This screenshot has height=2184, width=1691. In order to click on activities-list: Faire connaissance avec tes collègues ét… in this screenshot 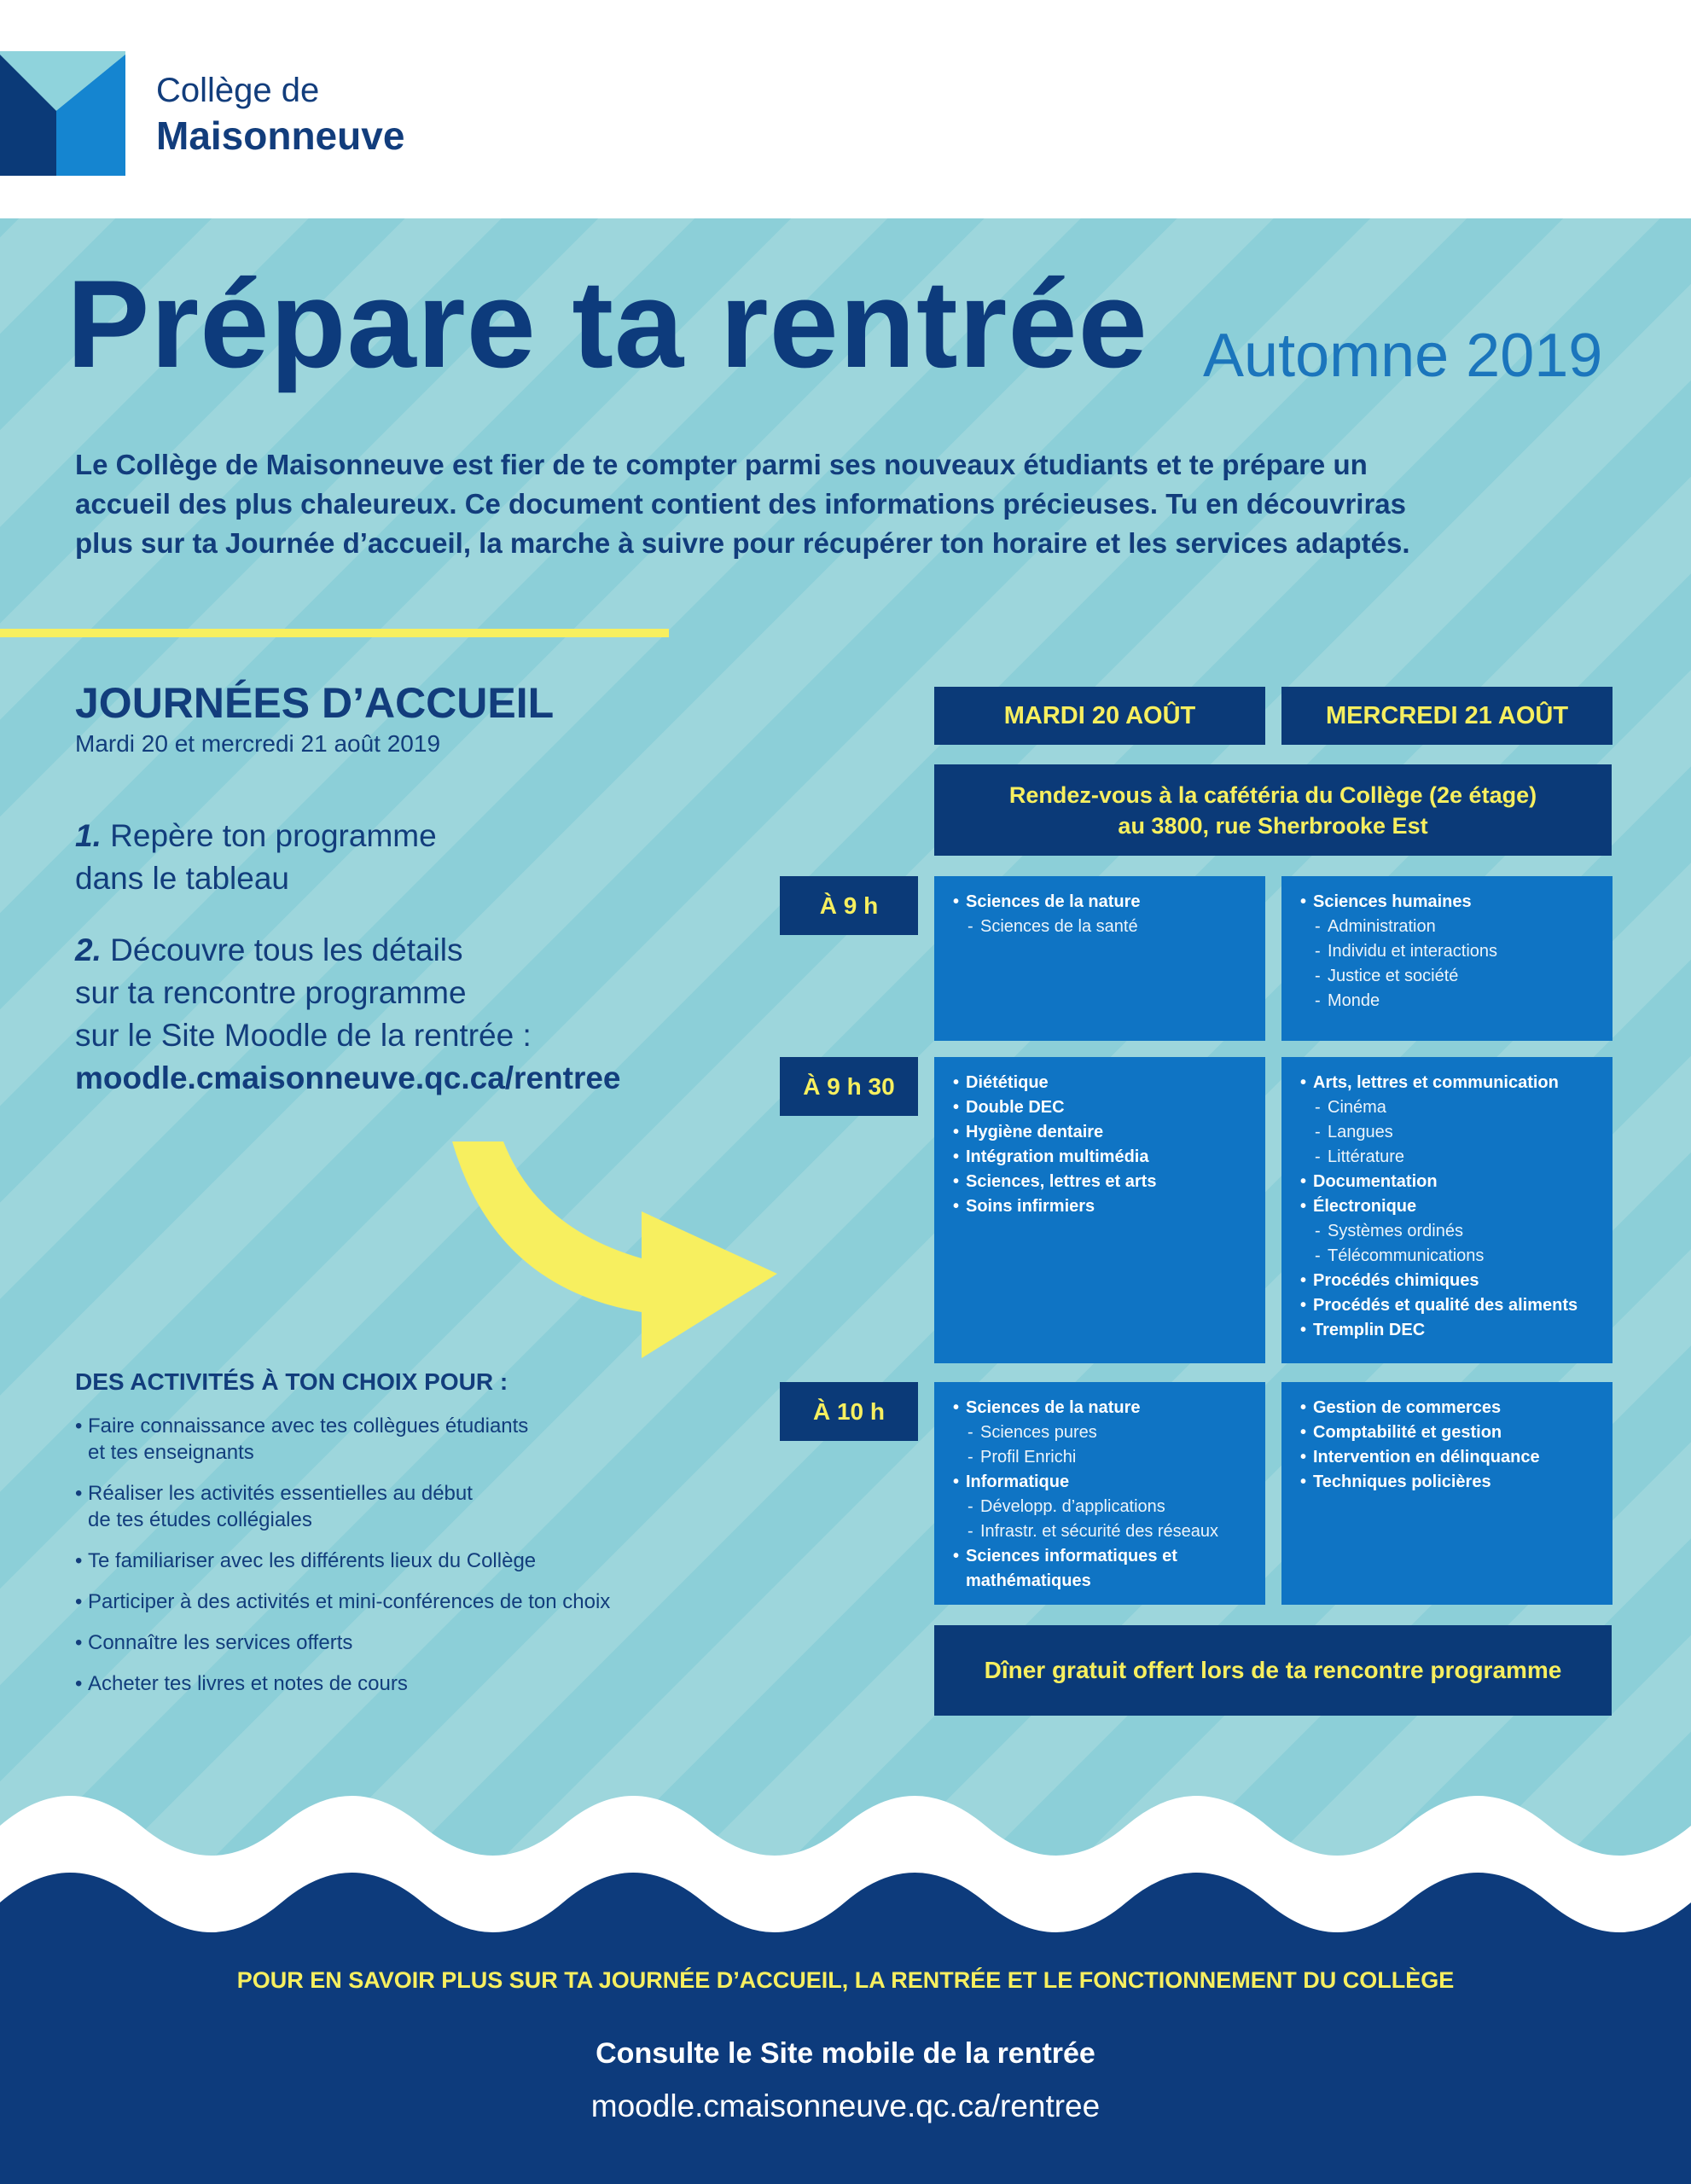, I will do `click(342, 1562)`.